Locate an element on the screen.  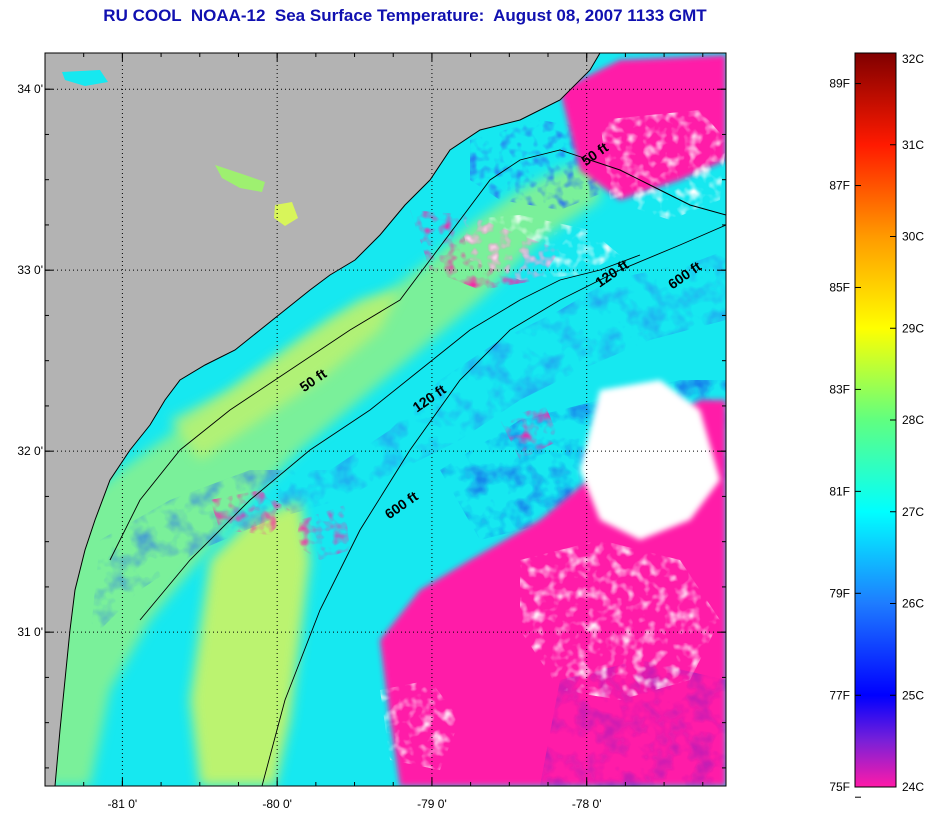
yellow-plume is located at coordinates (250, 643).